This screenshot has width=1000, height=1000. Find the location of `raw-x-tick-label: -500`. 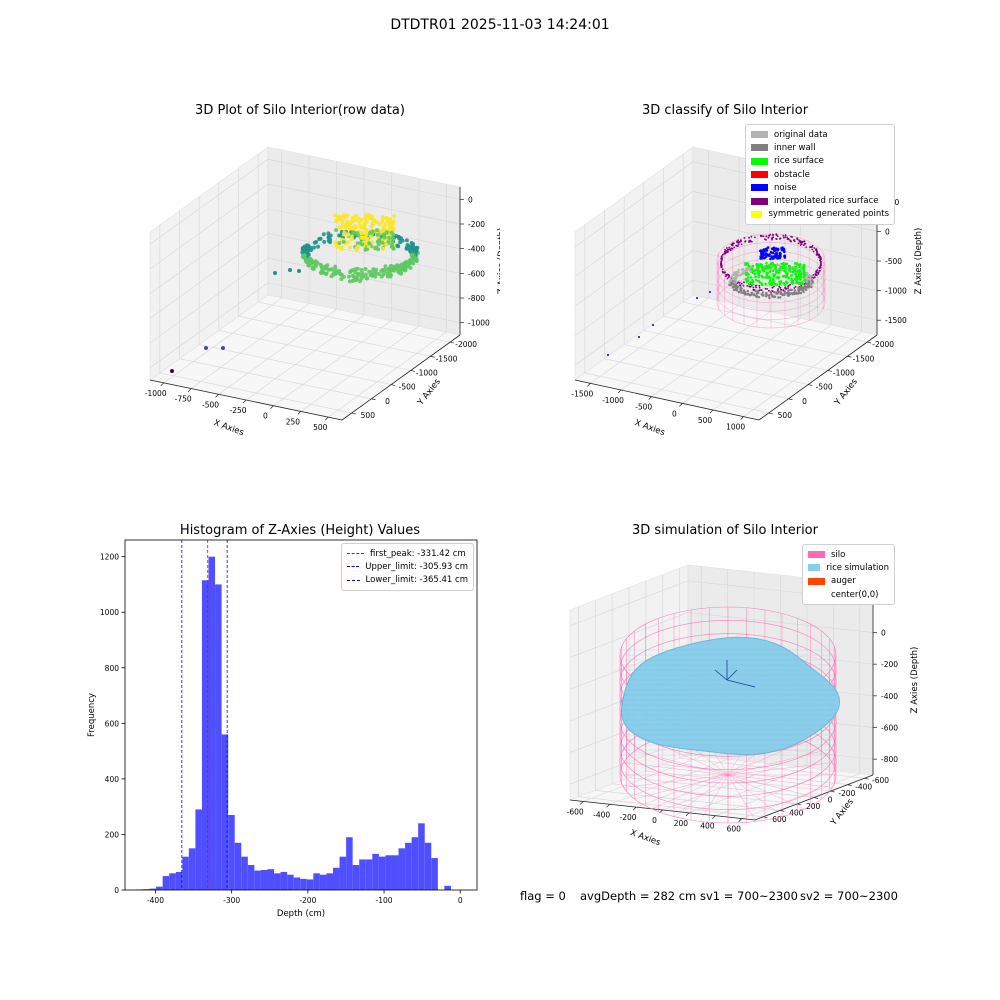

raw-x-tick-label: -500 is located at coordinates (210, 404).